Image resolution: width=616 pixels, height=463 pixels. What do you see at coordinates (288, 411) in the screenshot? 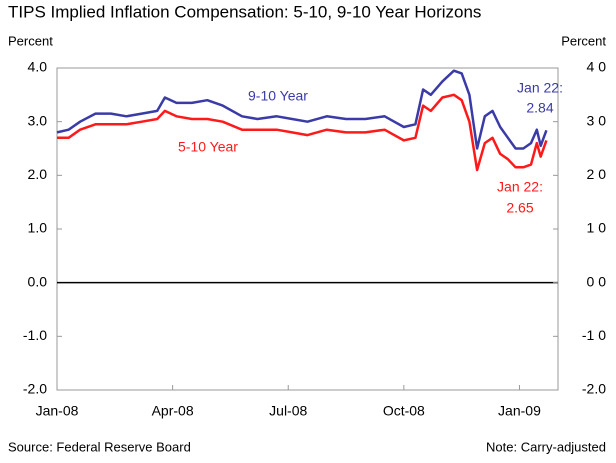
I see `x-tick-label: Jul-08` at bounding box center [288, 411].